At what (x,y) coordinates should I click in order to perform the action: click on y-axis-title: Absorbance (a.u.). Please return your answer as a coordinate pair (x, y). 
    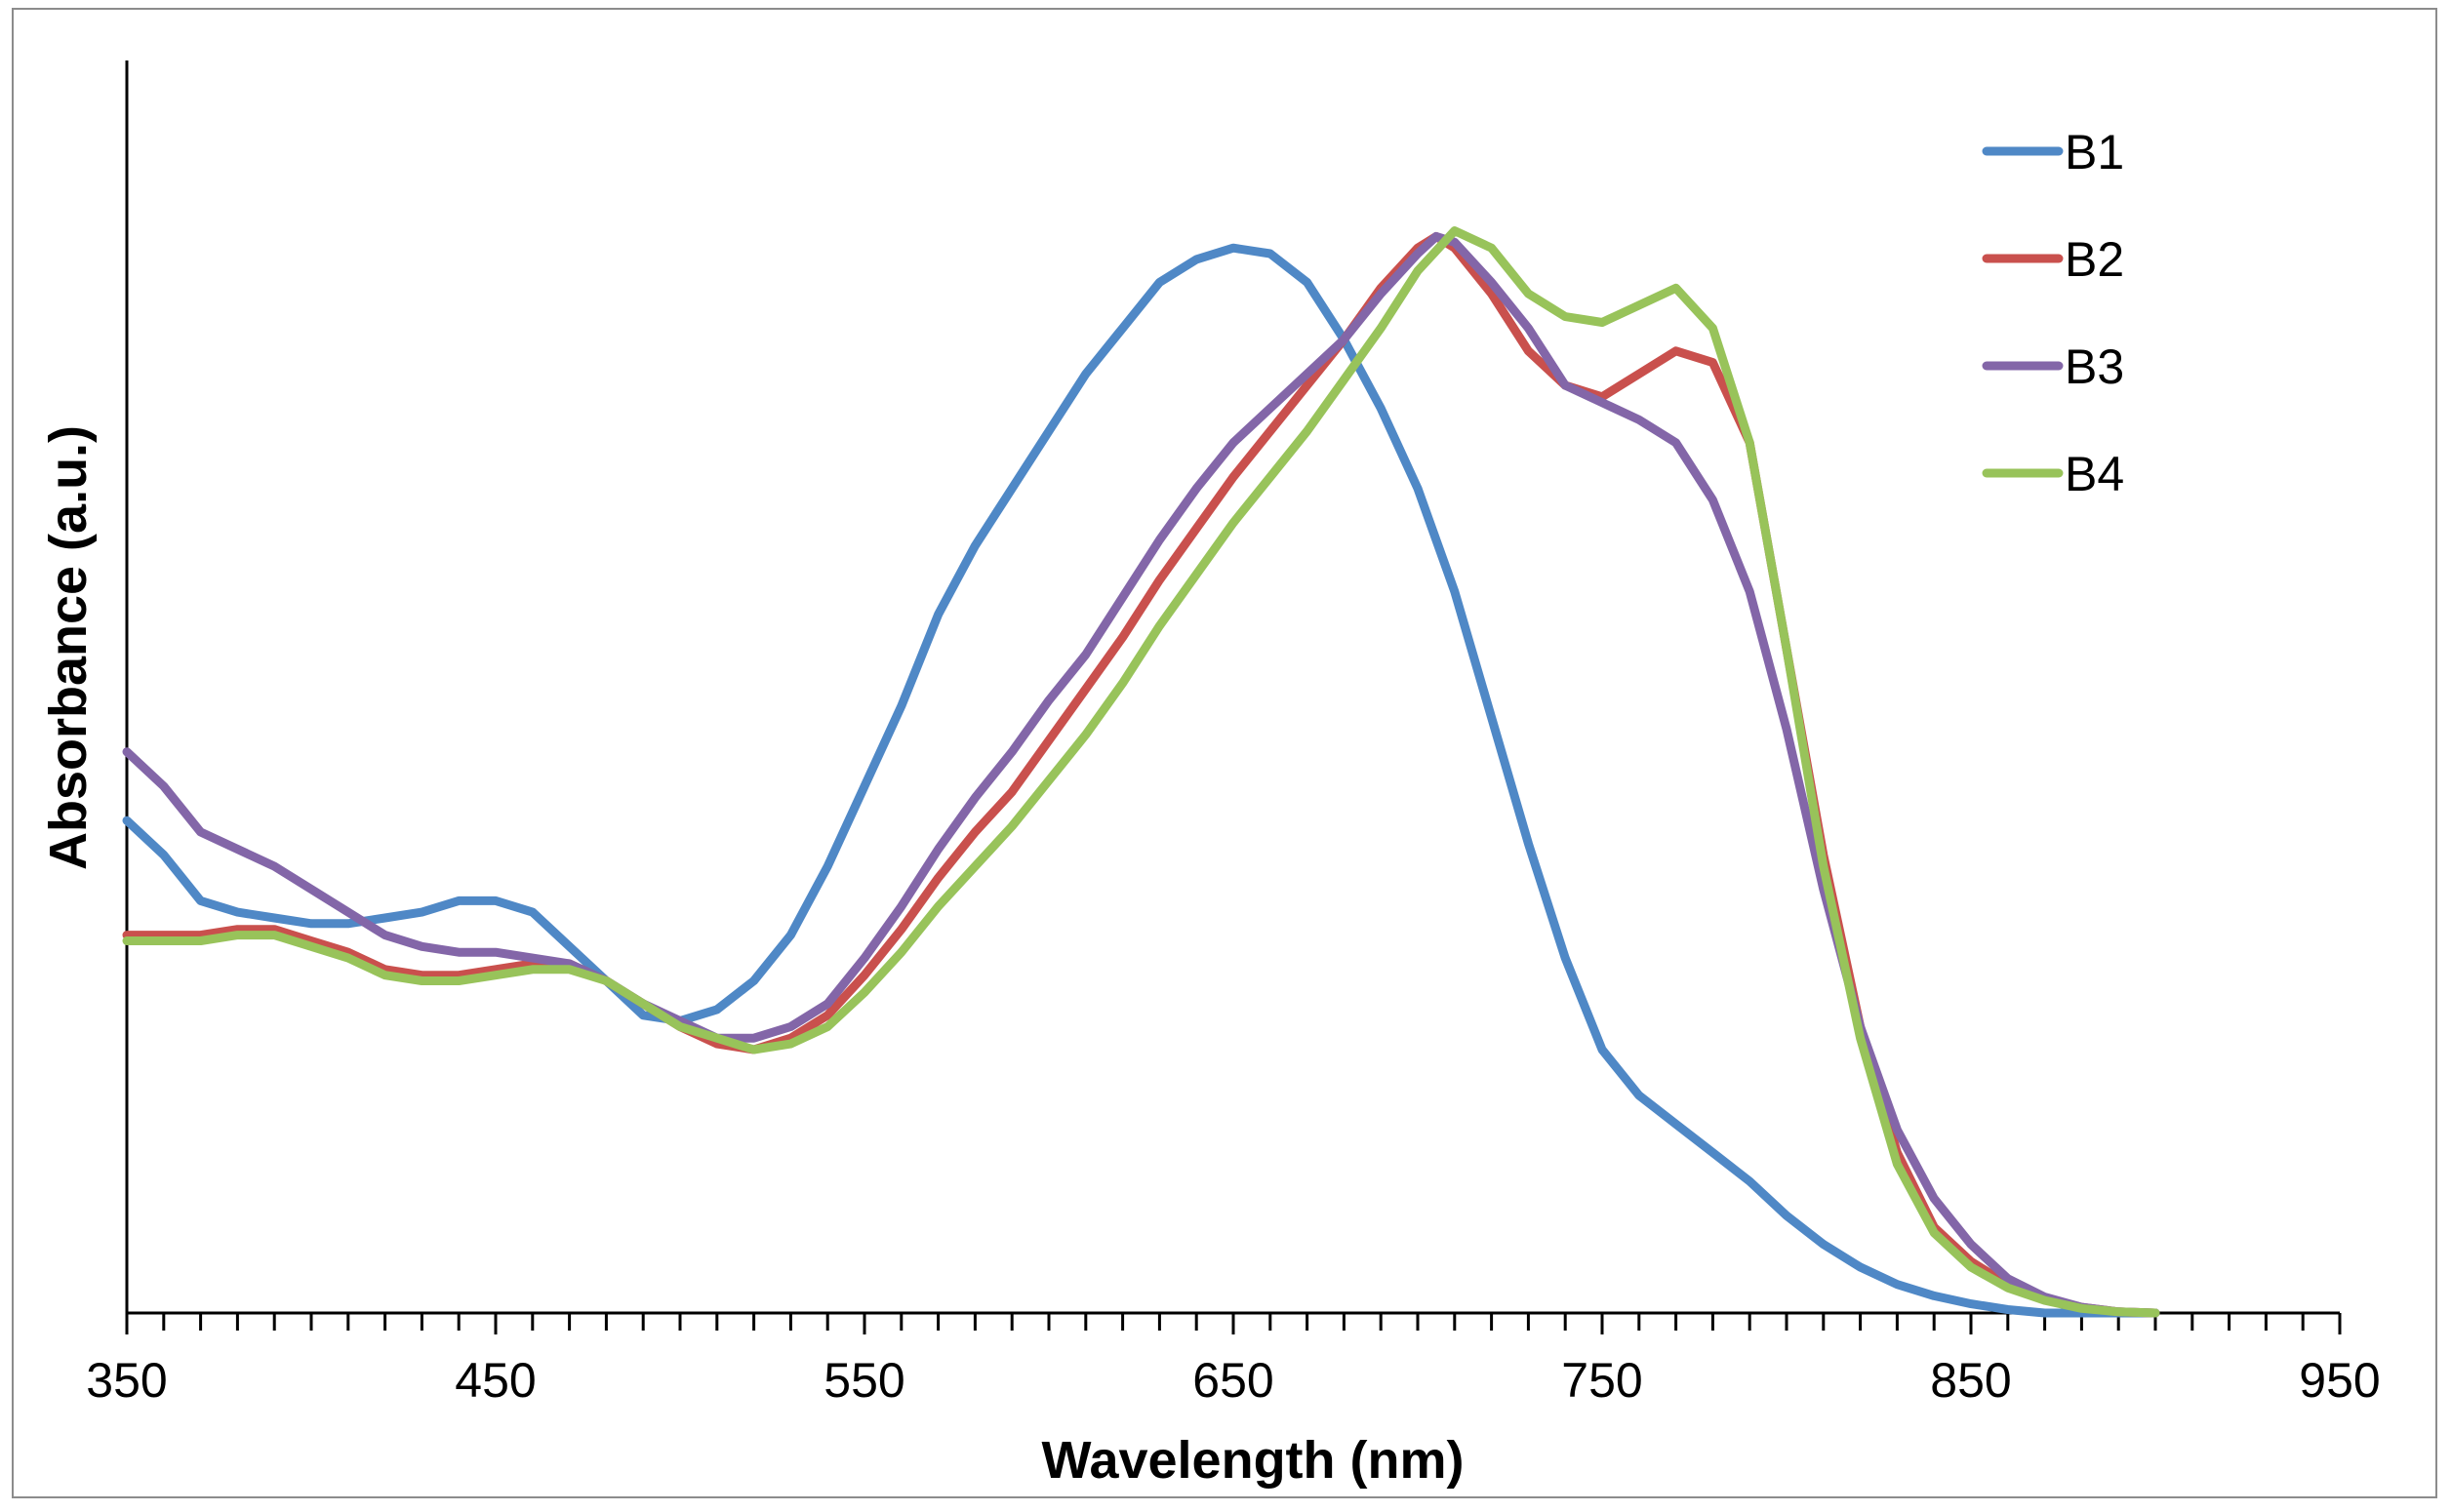
    Looking at the image, I should click on (68, 647).